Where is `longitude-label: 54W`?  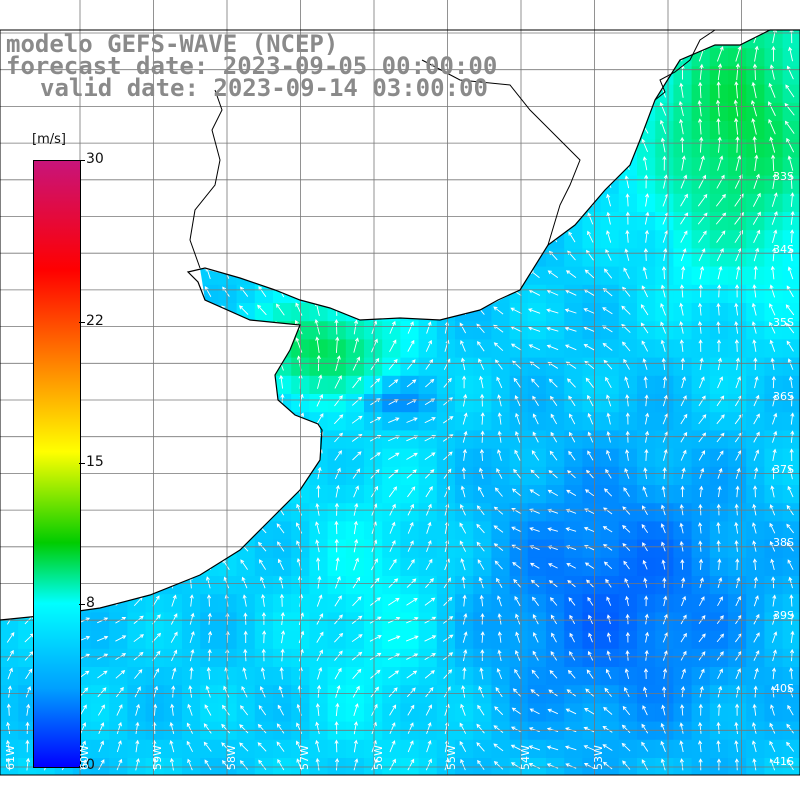 longitude-label: 54W is located at coordinates (525, 757).